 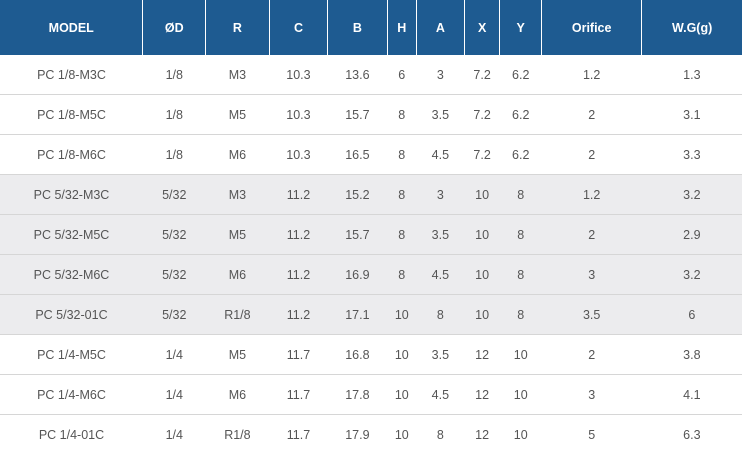 What do you see at coordinates (692, 235) in the screenshot?
I see `cell-weight: 2.9` at bounding box center [692, 235].